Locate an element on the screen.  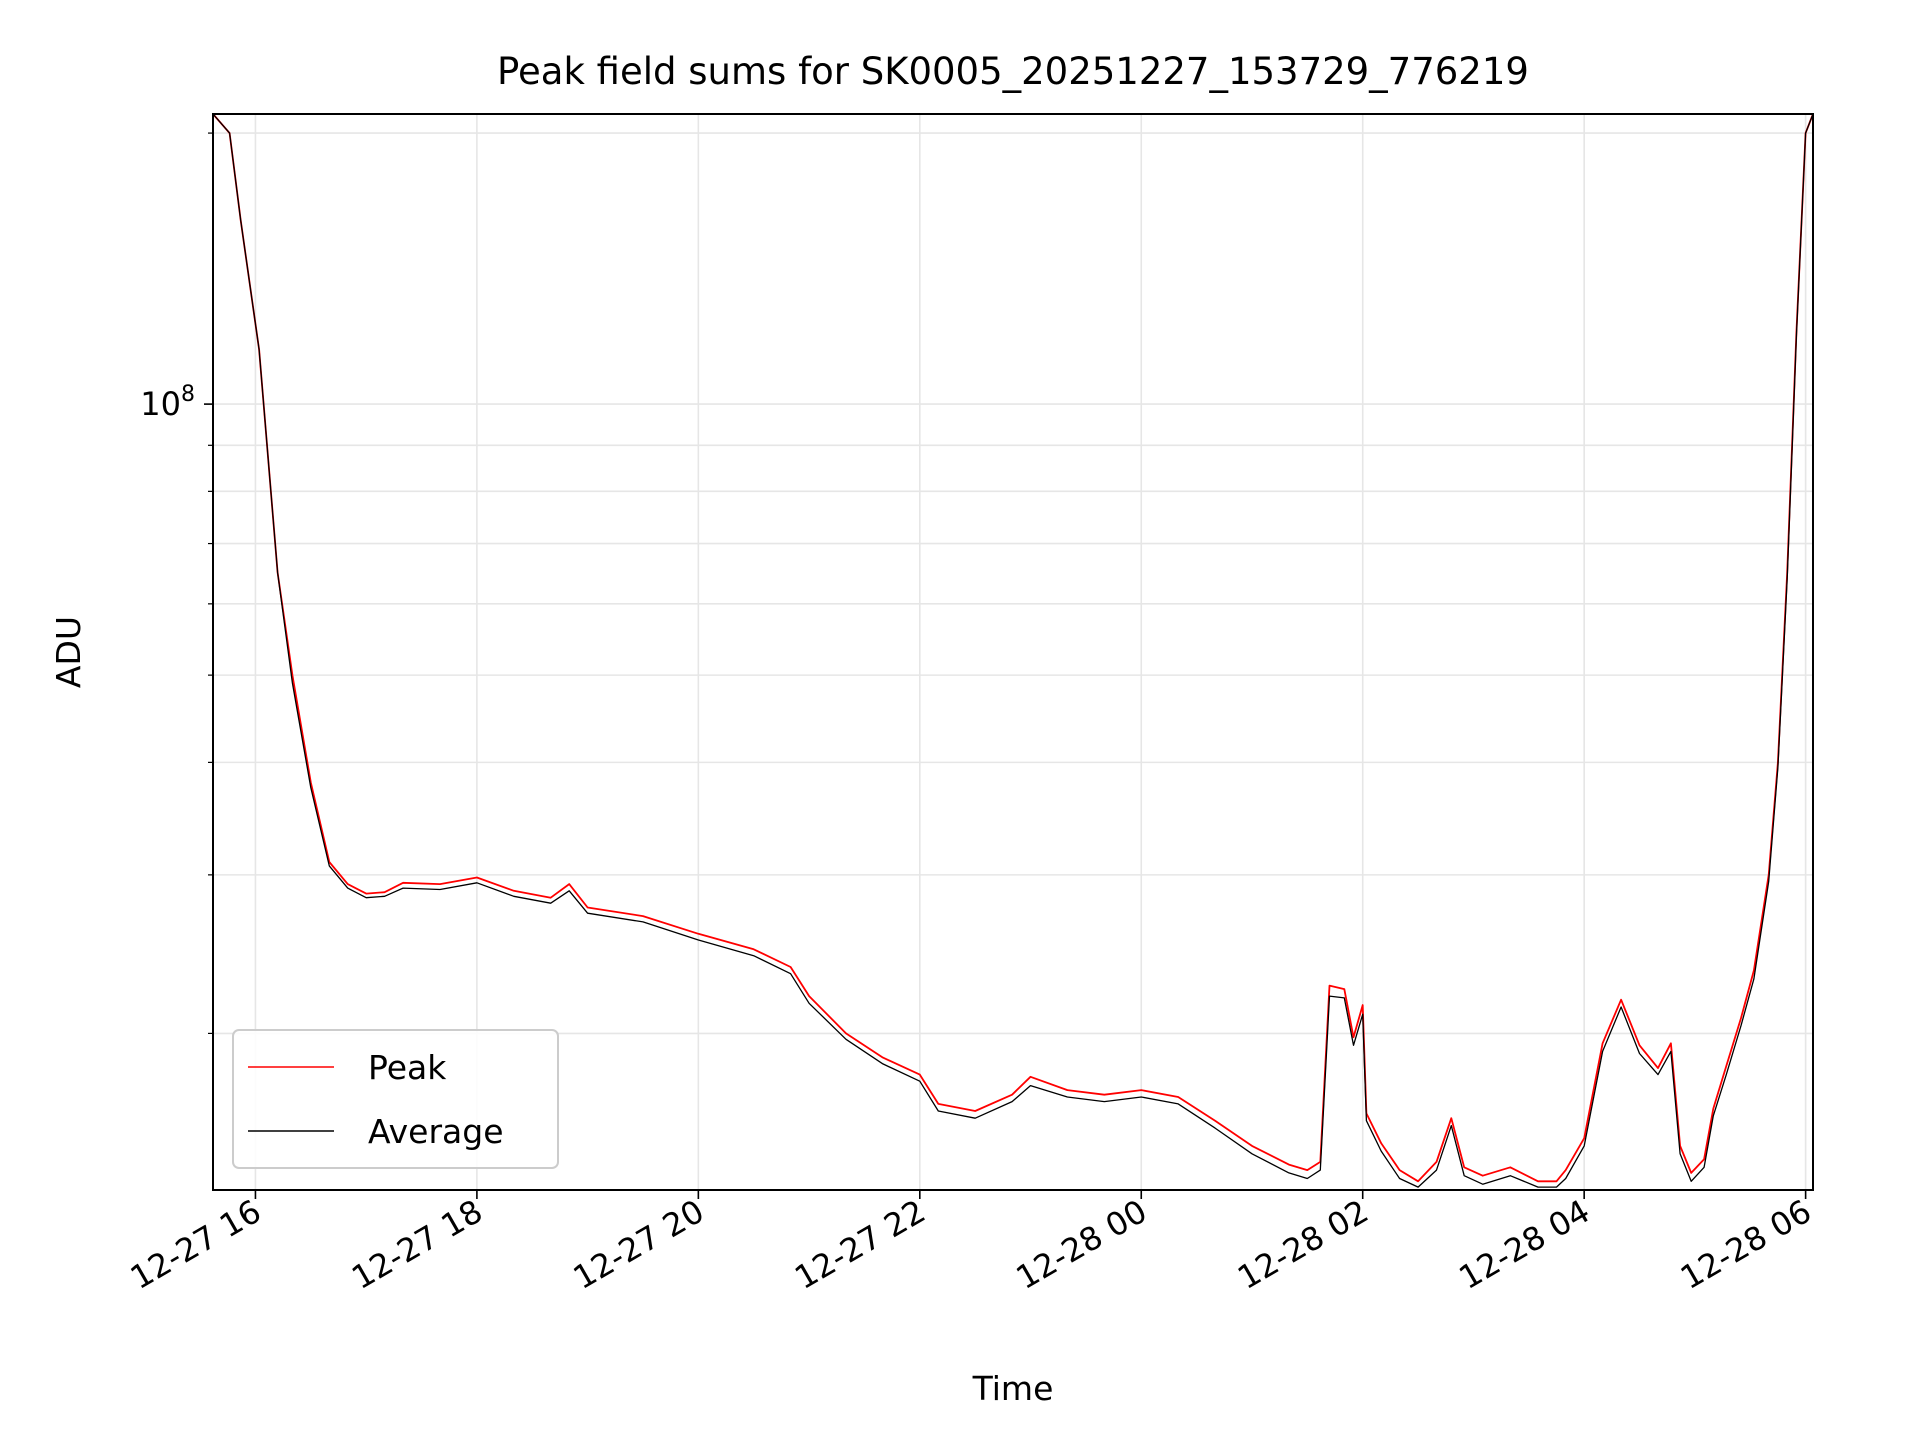
x-axis-label: Time is located at coordinates (1013, 1388).